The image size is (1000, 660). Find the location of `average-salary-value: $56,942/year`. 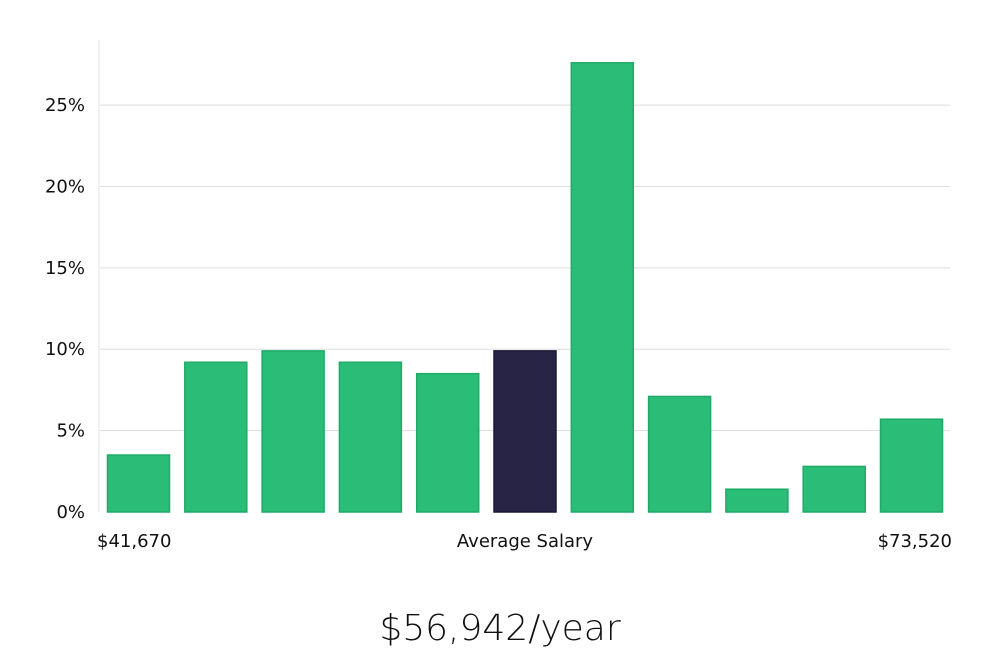

average-salary-value: $56,942/year is located at coordinates (500, 628).